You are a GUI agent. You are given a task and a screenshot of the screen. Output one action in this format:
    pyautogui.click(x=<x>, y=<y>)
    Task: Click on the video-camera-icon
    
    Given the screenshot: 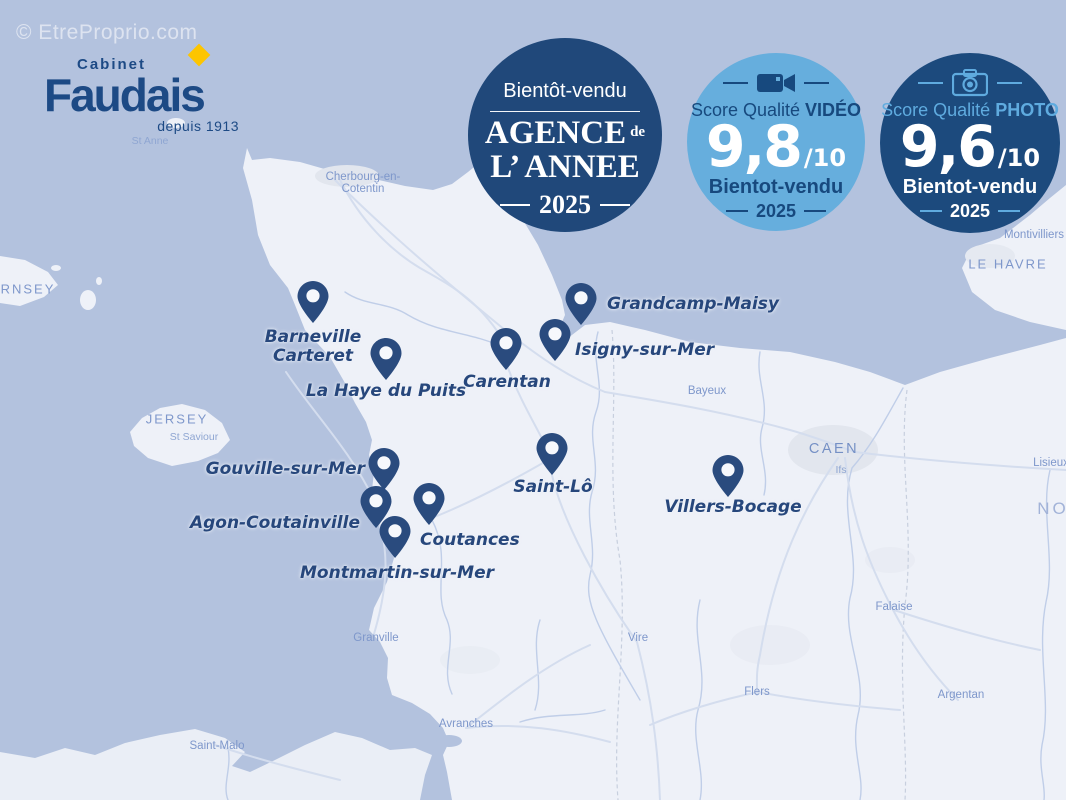 What is the action you would take?
    pyautogui.click(x=776, y=83)
    